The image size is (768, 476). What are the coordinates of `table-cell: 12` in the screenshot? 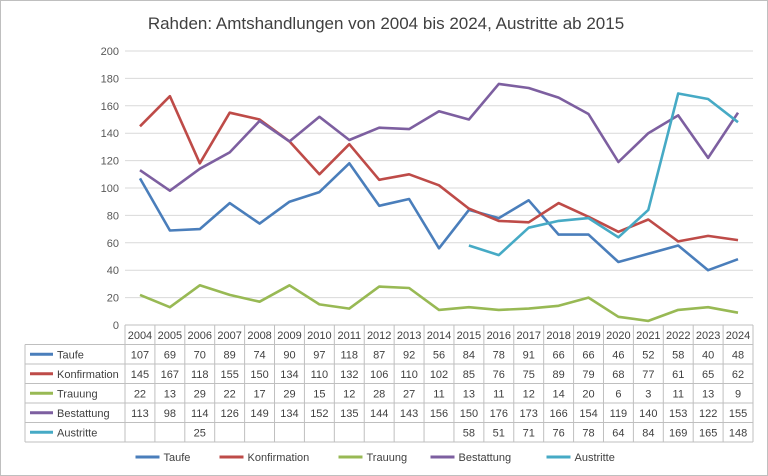 It's located at (529, 394).